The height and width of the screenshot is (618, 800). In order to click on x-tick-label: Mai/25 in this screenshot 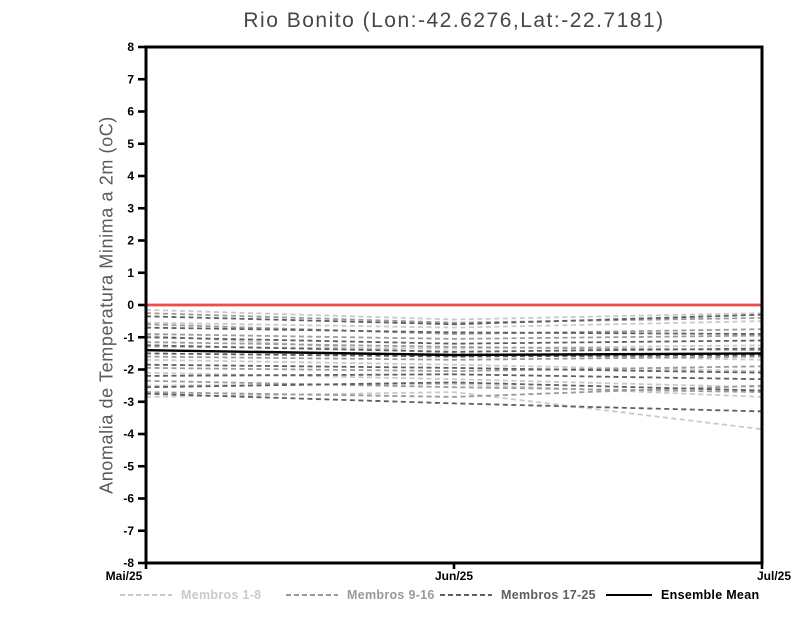, I will do `click(124, 576)`.